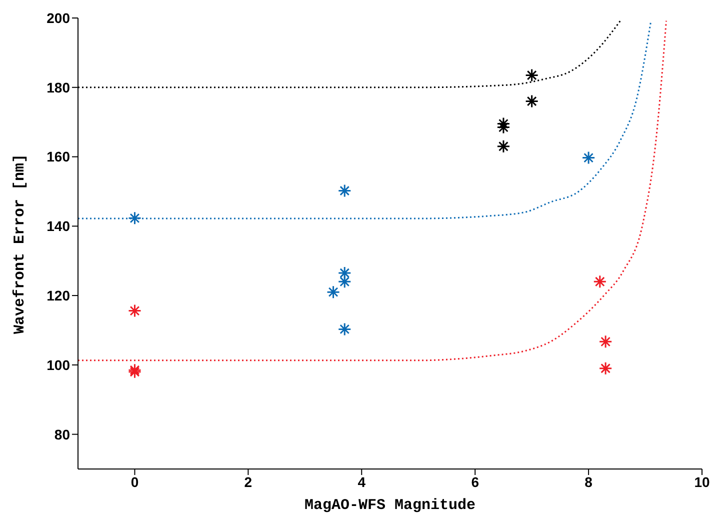 The image size is (722, 527). I want to click on y-tick-label: 180, so click(58, 87).